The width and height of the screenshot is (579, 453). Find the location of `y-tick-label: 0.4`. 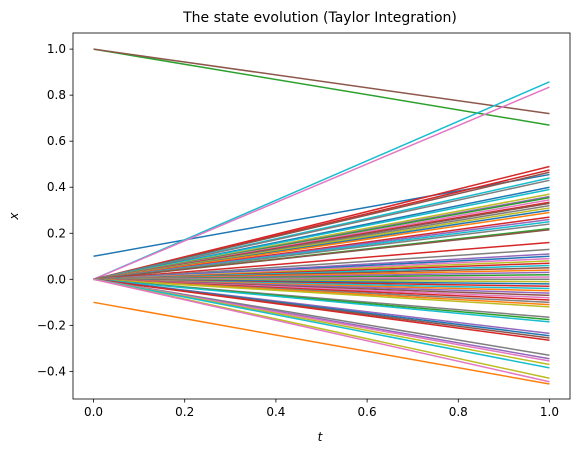

y-tick-label: 0.4 is located at coordinates (56, 187).